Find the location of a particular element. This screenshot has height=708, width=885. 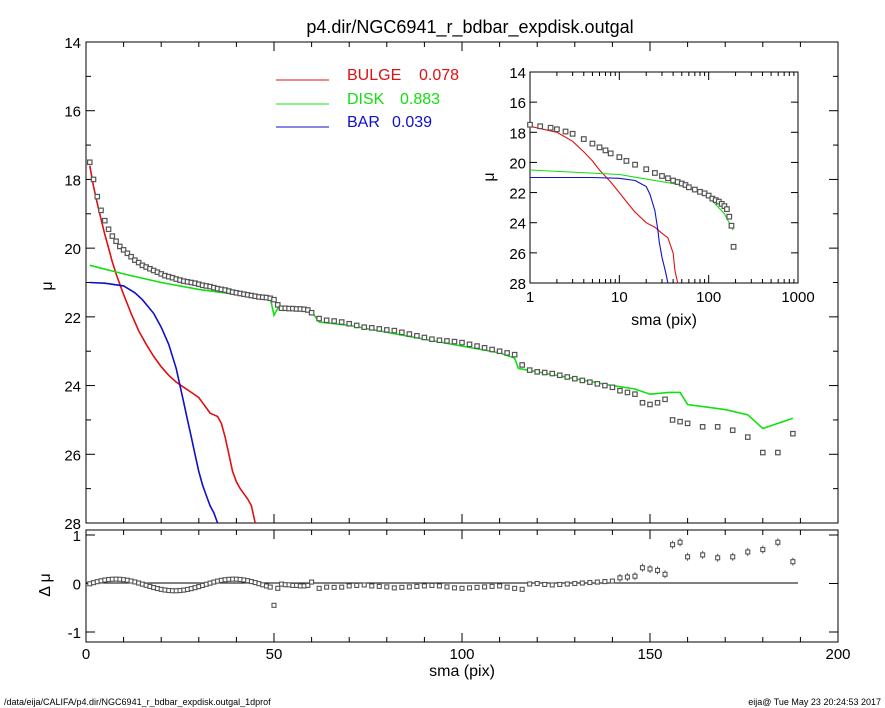

residual-y-axis-label: Δ μ is located at coordinates (45, 584).